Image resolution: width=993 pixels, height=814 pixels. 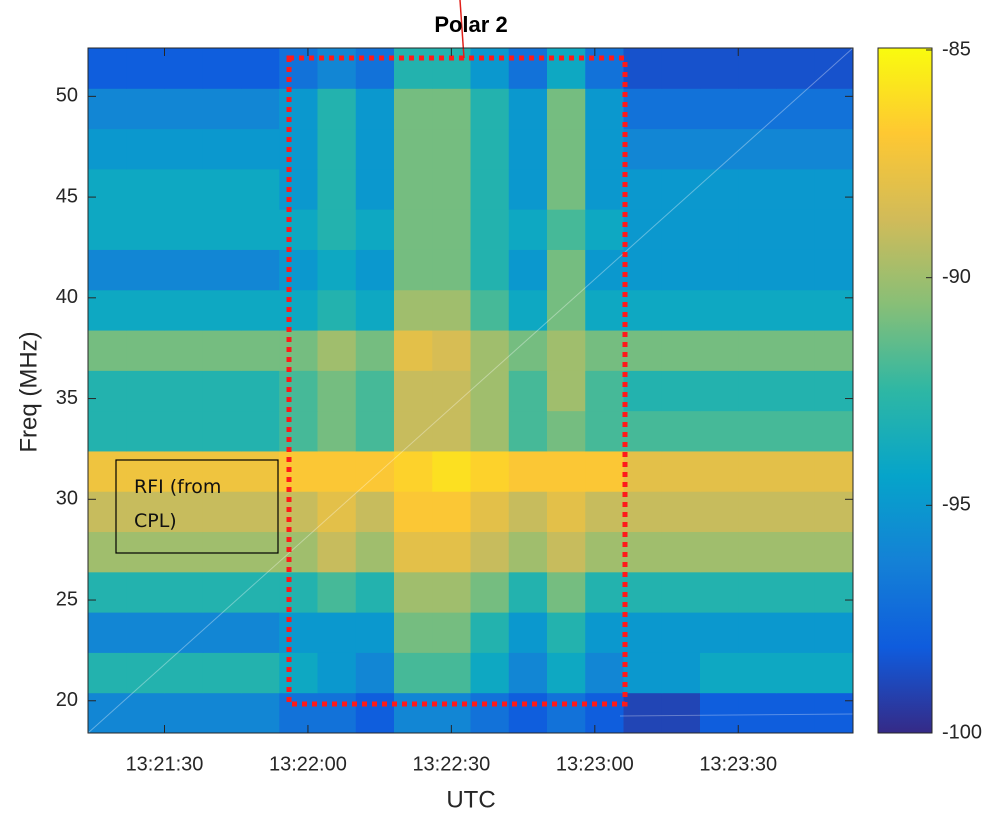 I want to click on x-tick-label: 13:22:30, so click(x=451, y=764).